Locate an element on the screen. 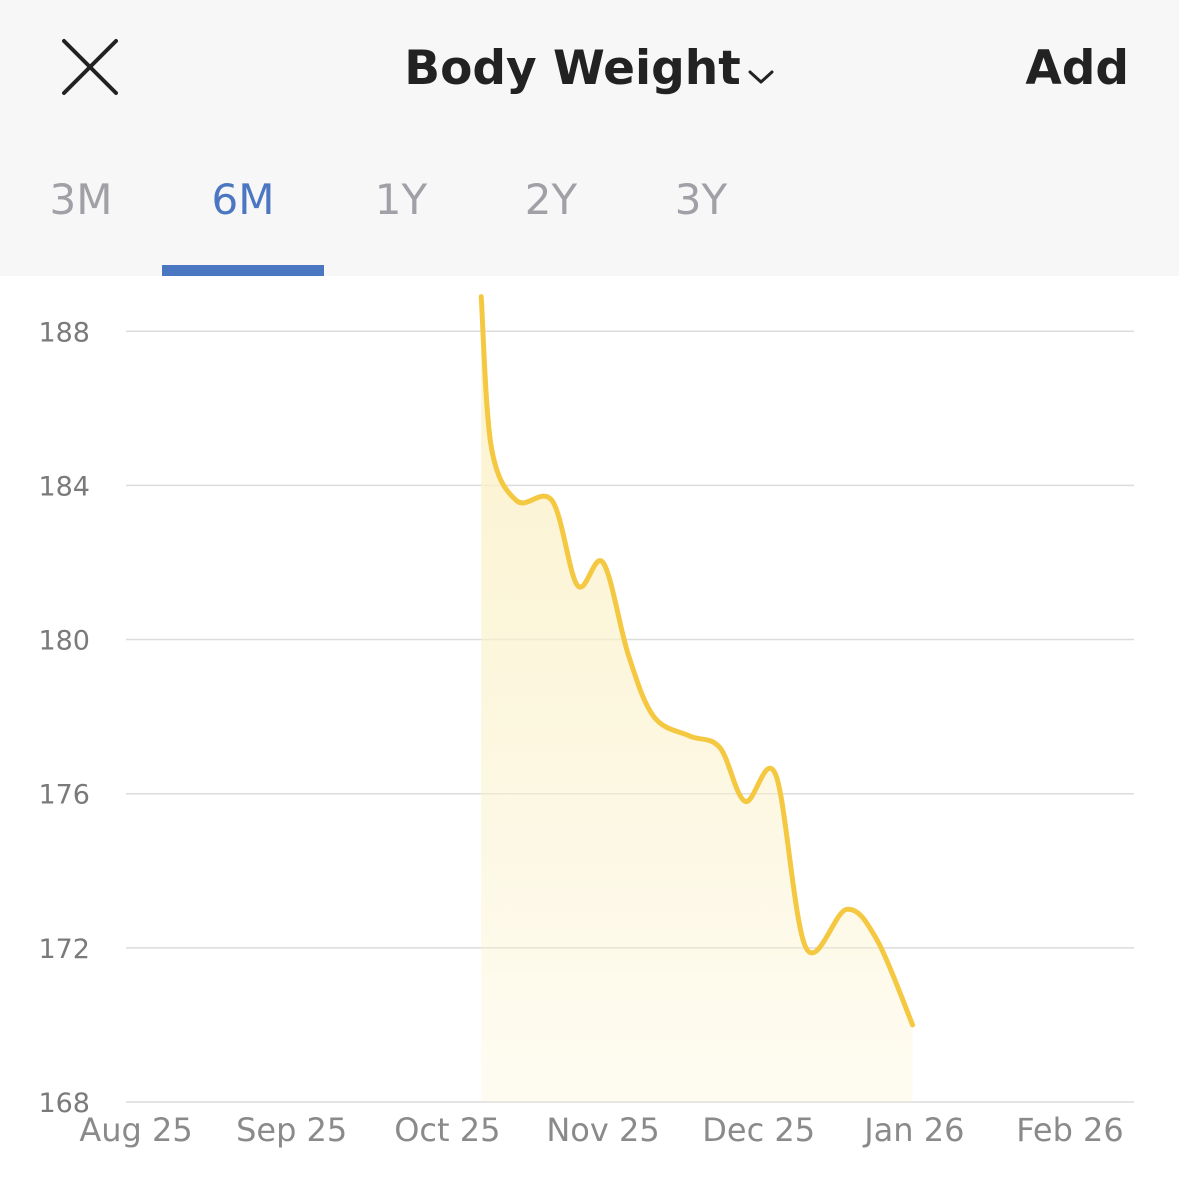 The image size is (1179, 1193). chevron-down-icon is located at coordinates (761, 72).